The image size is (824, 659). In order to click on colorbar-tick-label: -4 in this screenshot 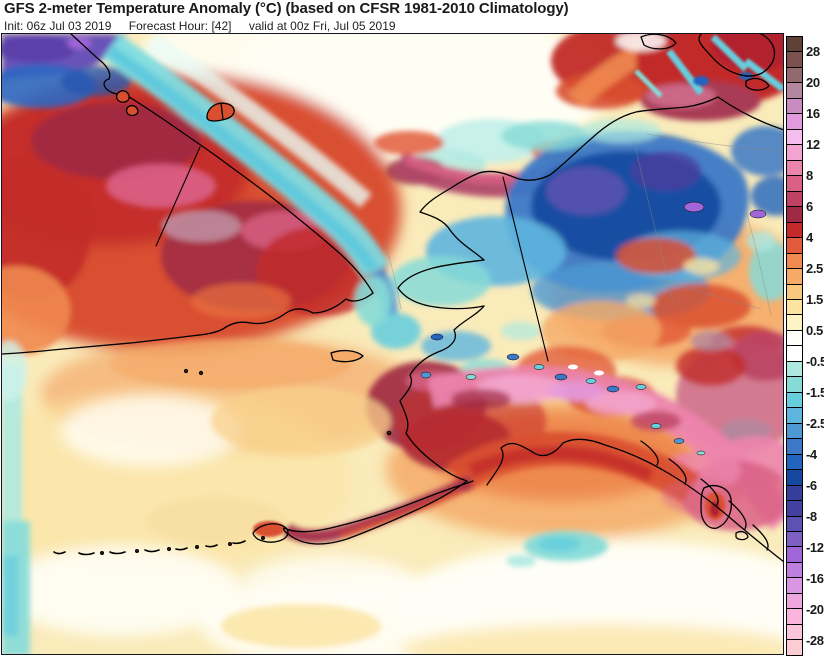, I will do `click(811, 454)`.